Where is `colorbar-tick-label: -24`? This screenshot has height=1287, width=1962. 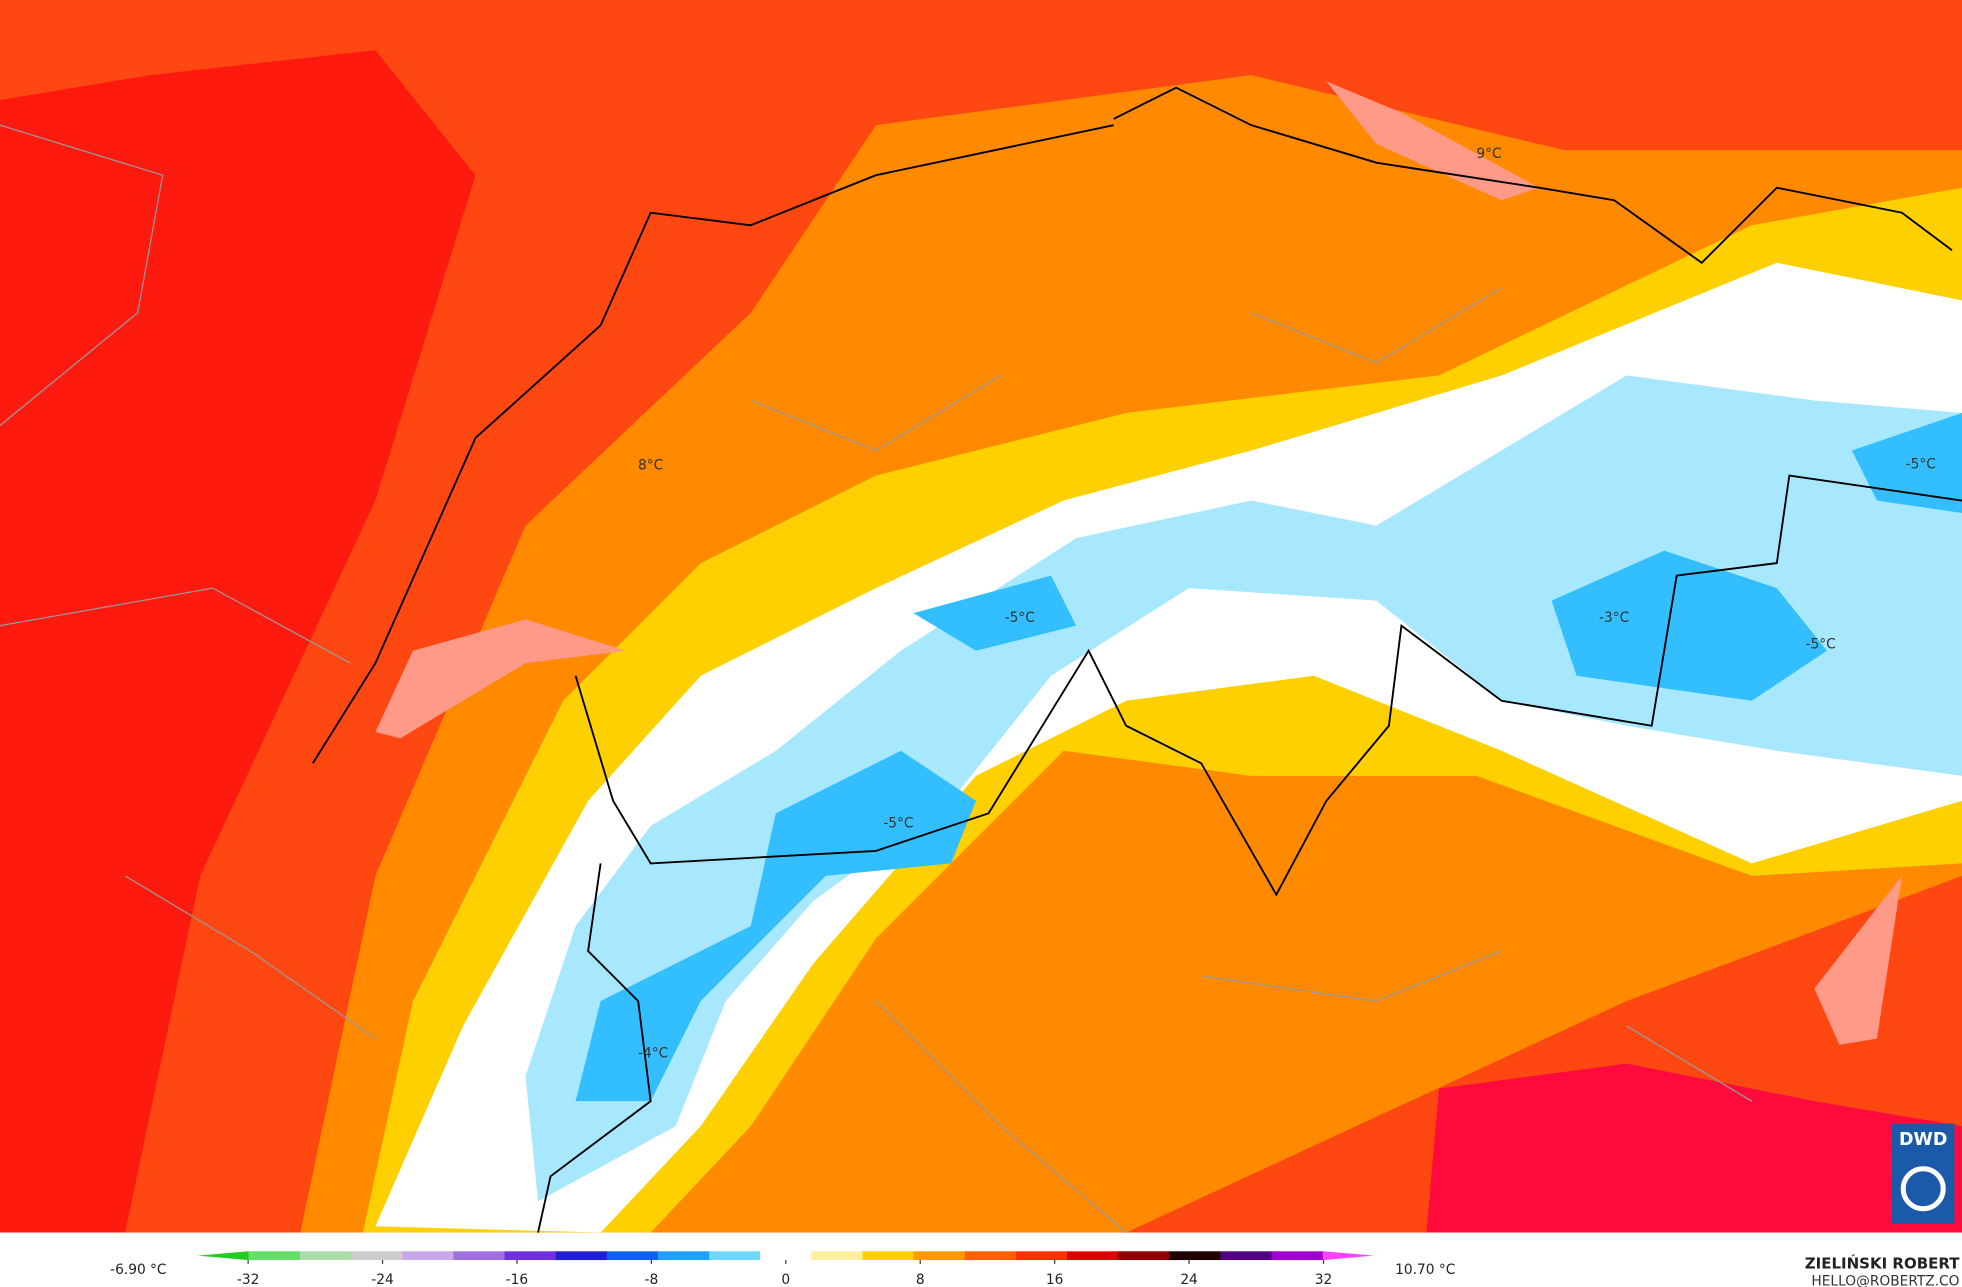 colorbar-tick-label: -24 is located at coordinates (382, 1279).